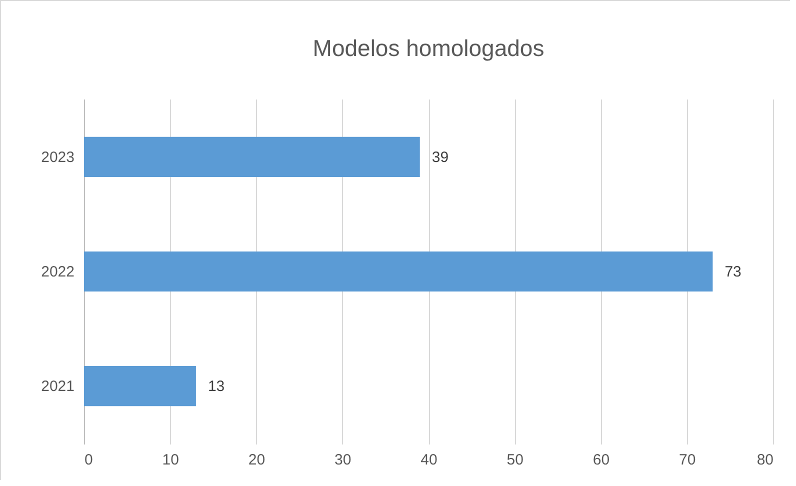 The image size is (796, 486). What do you see at coordinates (88, 460) in the screenshot?
I see `x-tick-label: 0` at bounding box center [88, 460].